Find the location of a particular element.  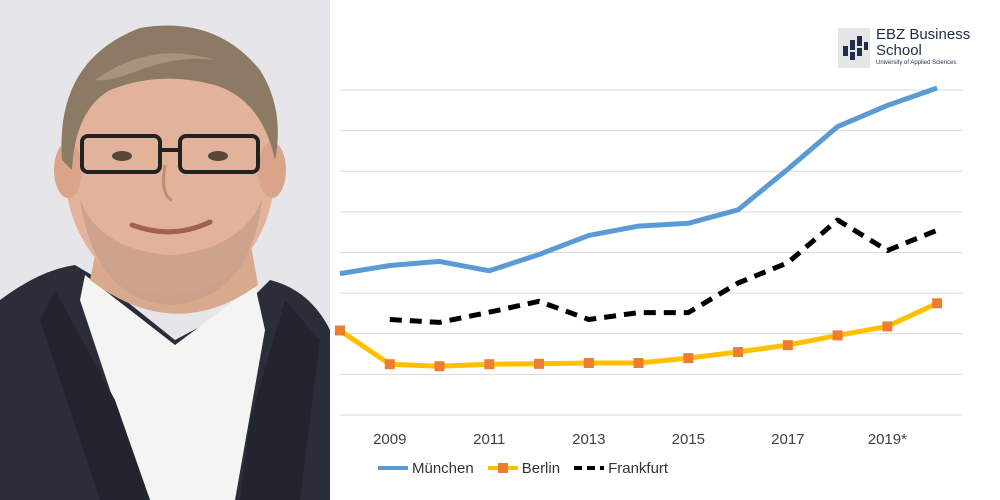

logo-mark-icon is located at coordinates (854, 48).